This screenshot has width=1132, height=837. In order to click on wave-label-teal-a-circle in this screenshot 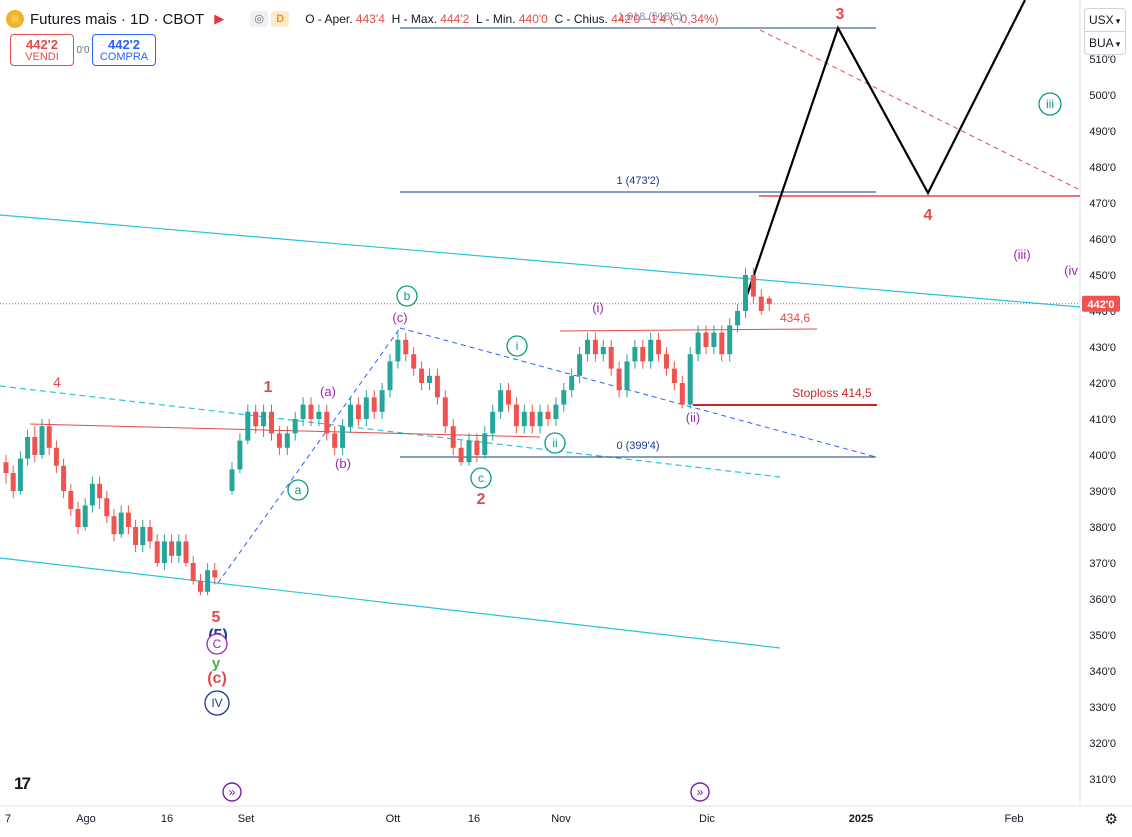, I will do `click(298, 490)`.